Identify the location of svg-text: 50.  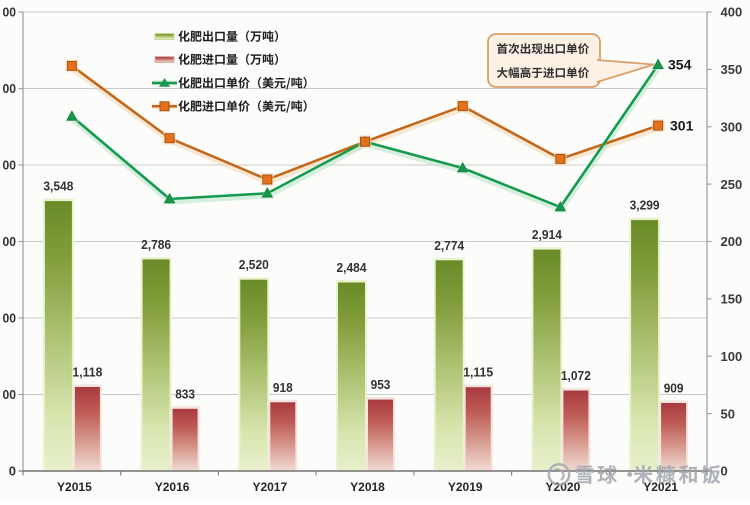
(728, 413).